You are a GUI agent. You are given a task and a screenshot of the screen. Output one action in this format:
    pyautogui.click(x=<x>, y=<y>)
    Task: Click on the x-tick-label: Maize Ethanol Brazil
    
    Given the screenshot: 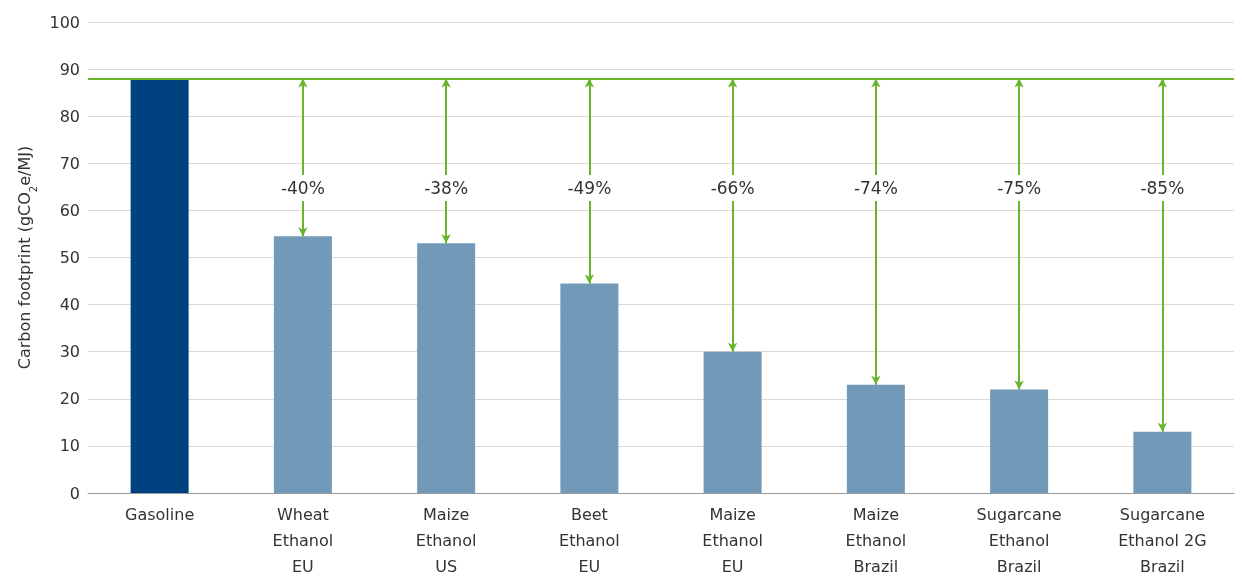 What is the action you would take?
    pyautogui.click(x=876, y=540)
    